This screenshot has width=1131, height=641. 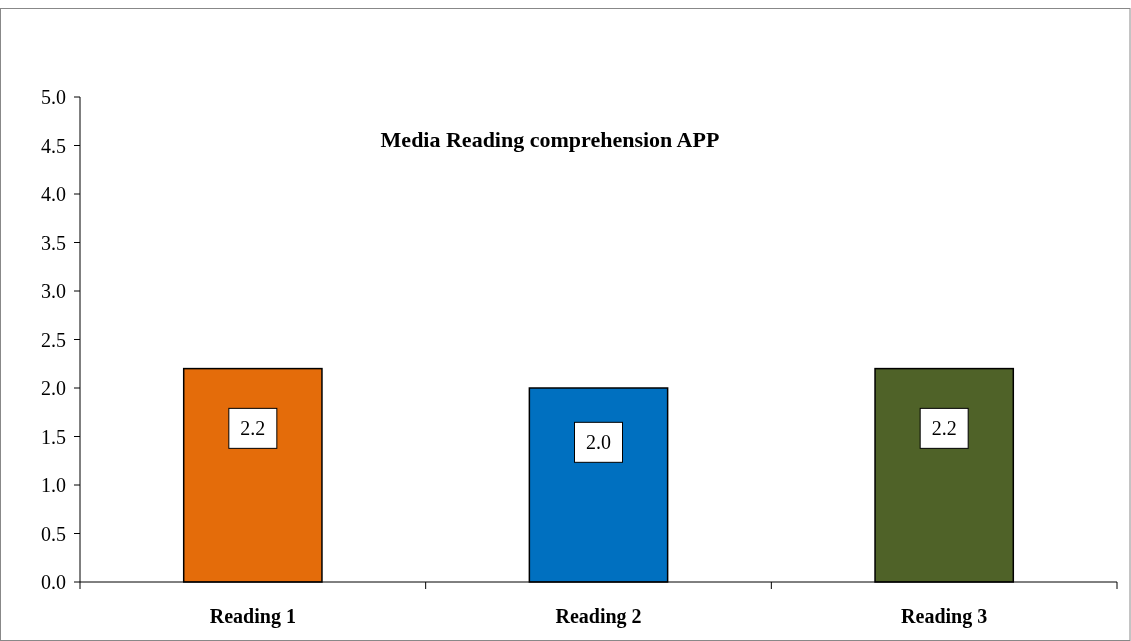 What do you see at coordinates (252, 616) in the screenshot?
I see `x-tick-label: Reading 1` at bounding box center [252, 616].